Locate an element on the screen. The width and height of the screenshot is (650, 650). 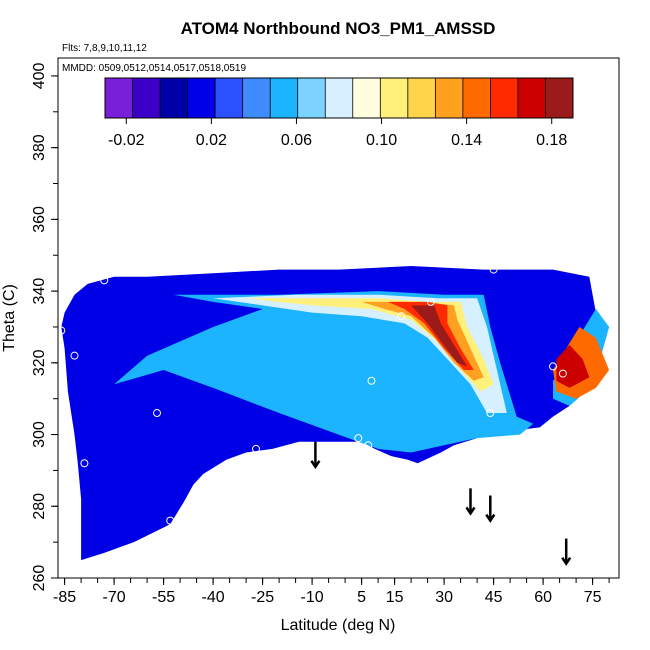
x-axis-label: Latitude (deg N) is located at coordinates (338, 625).